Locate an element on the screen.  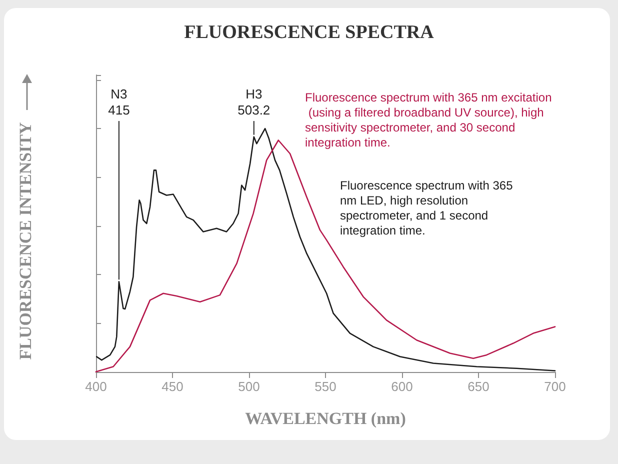
x-tick-label: 650 is located at coordinates (479, 386).